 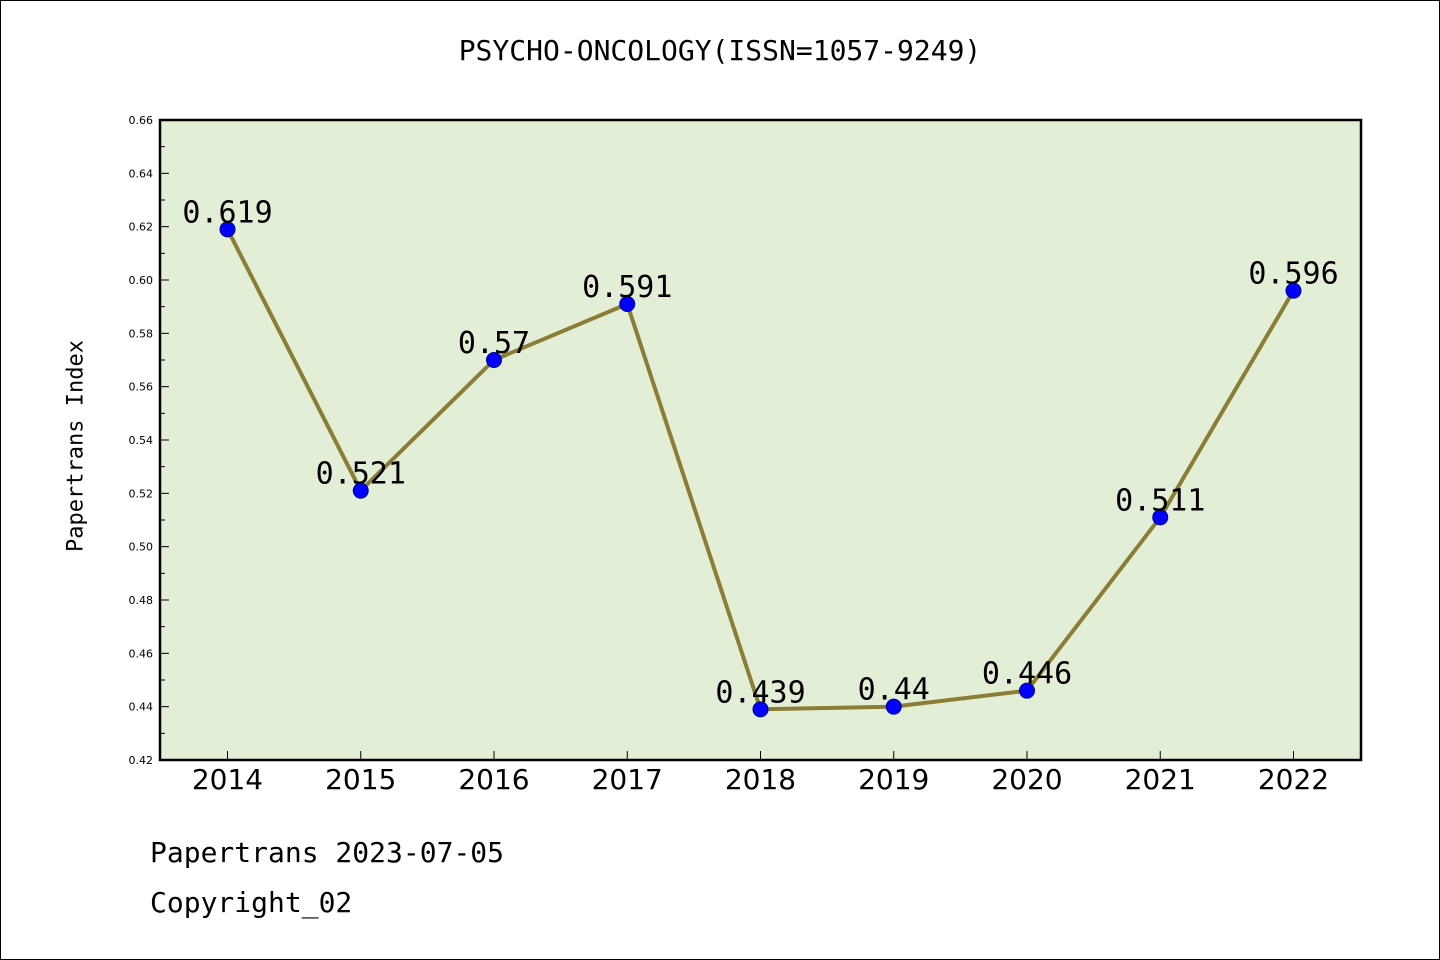 I want to click on data-label: 0.591, so click(x=627, y=287).